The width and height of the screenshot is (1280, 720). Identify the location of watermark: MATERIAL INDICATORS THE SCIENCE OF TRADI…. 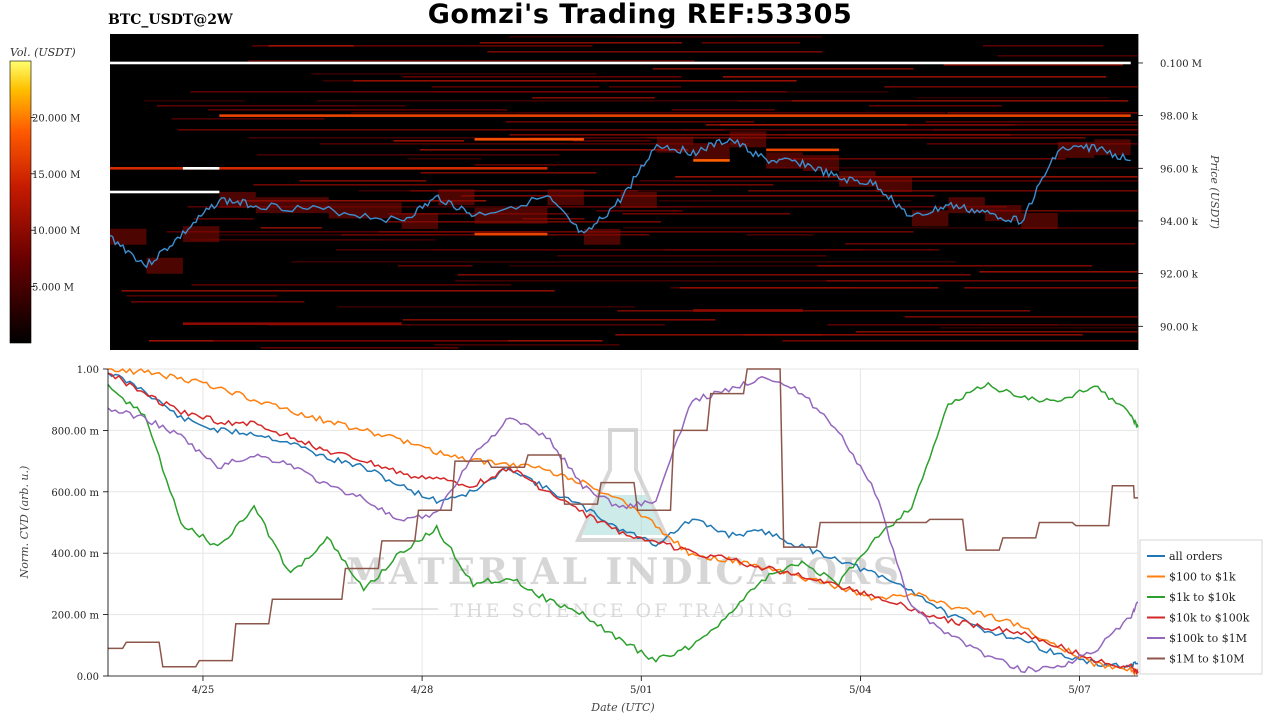
(622, 525).